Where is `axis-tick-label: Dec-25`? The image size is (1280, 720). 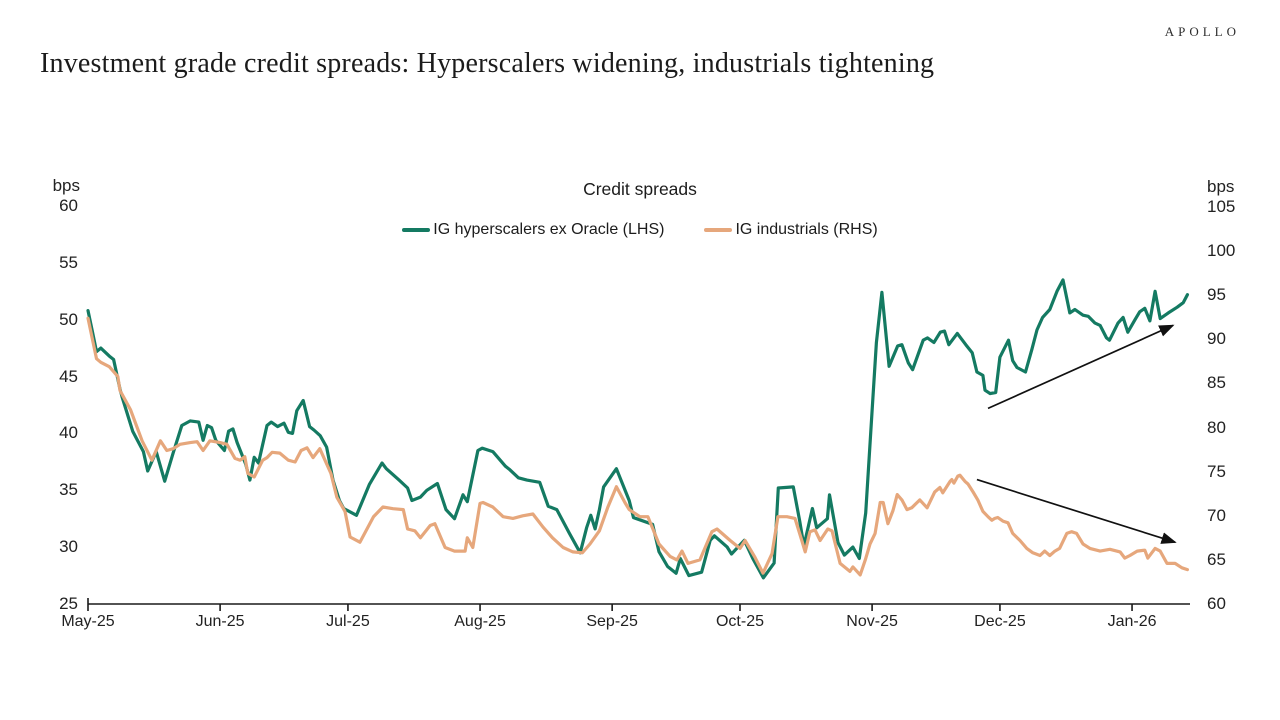
axis-tick-label: Dec-25 is located at coordinates (1000, 621).